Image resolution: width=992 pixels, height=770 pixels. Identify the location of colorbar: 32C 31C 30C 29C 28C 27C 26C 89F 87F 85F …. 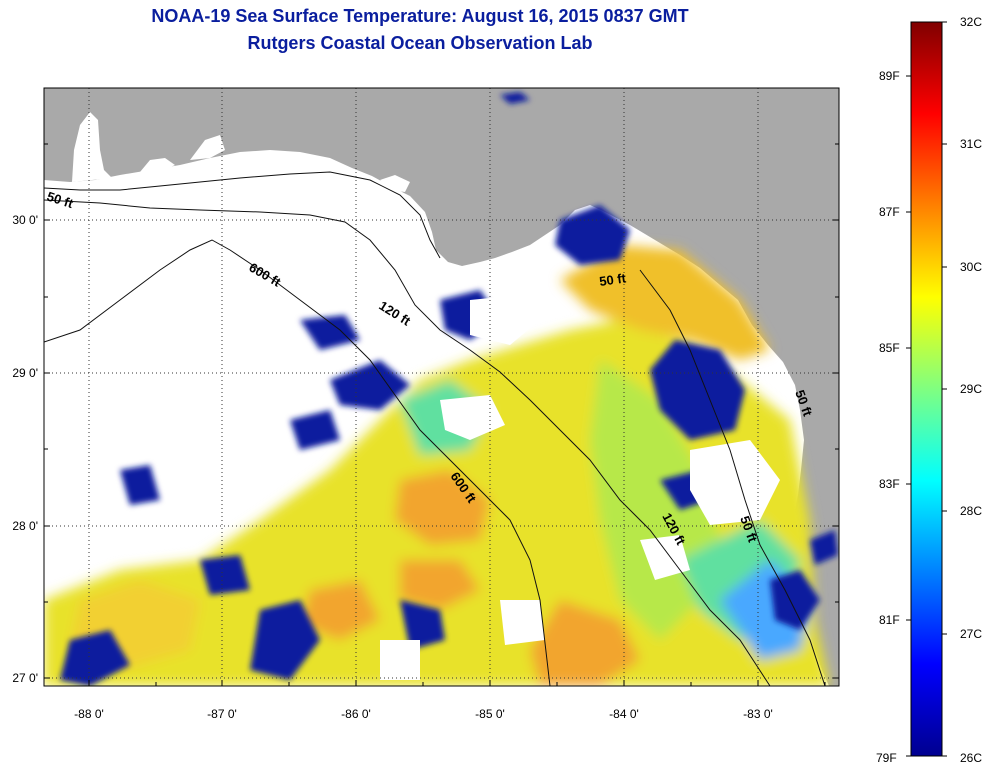
(929, 390).